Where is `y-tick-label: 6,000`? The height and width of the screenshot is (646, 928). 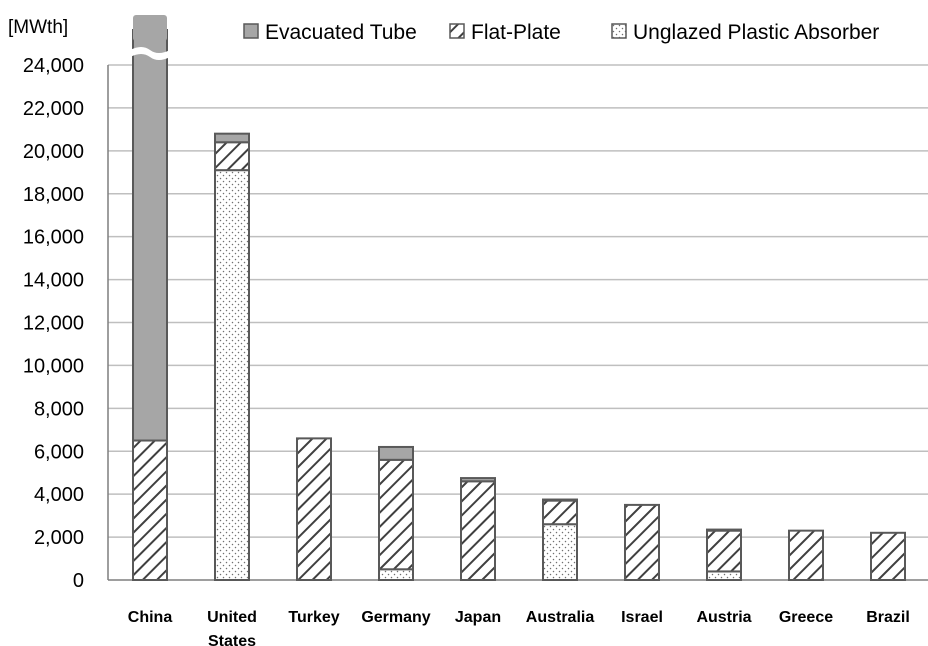
y-tick-label: 6,000 is located at coordinates (59, 452).